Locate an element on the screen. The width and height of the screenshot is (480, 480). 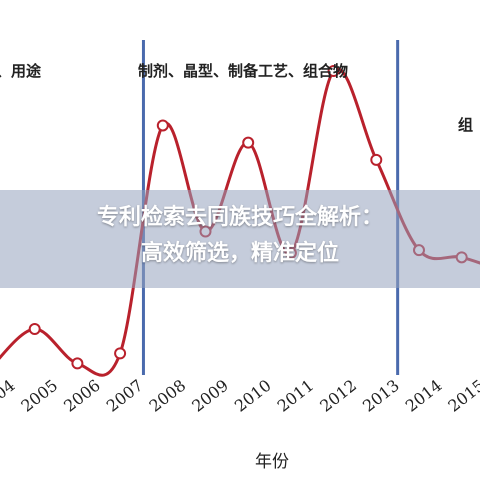
data-point-2007 is located at coordinates (120, 353).